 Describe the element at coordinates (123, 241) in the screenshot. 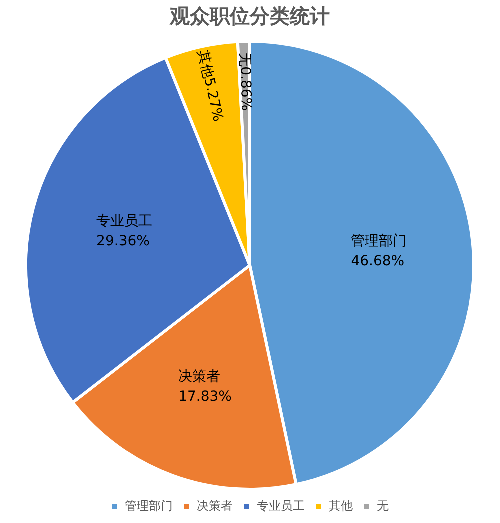

I see `data-label: 29.36%` at that location.